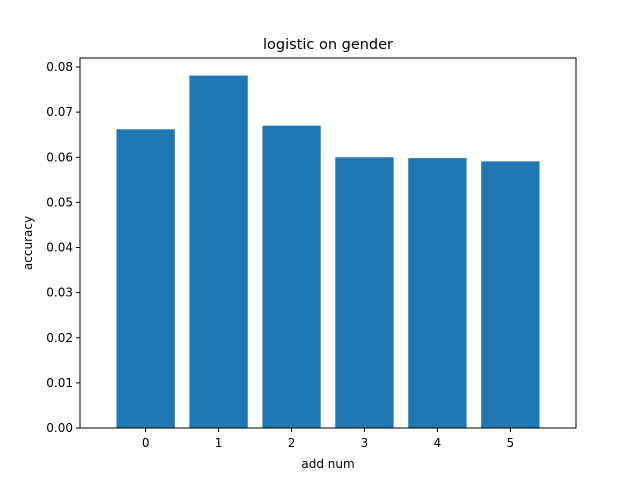 The height and width of the screenshot is (480, 640). What do you see at coordinates (59, 383) in the screenshot?
I see `y-tick-label: 0.01` at bounding box center [59, 383].